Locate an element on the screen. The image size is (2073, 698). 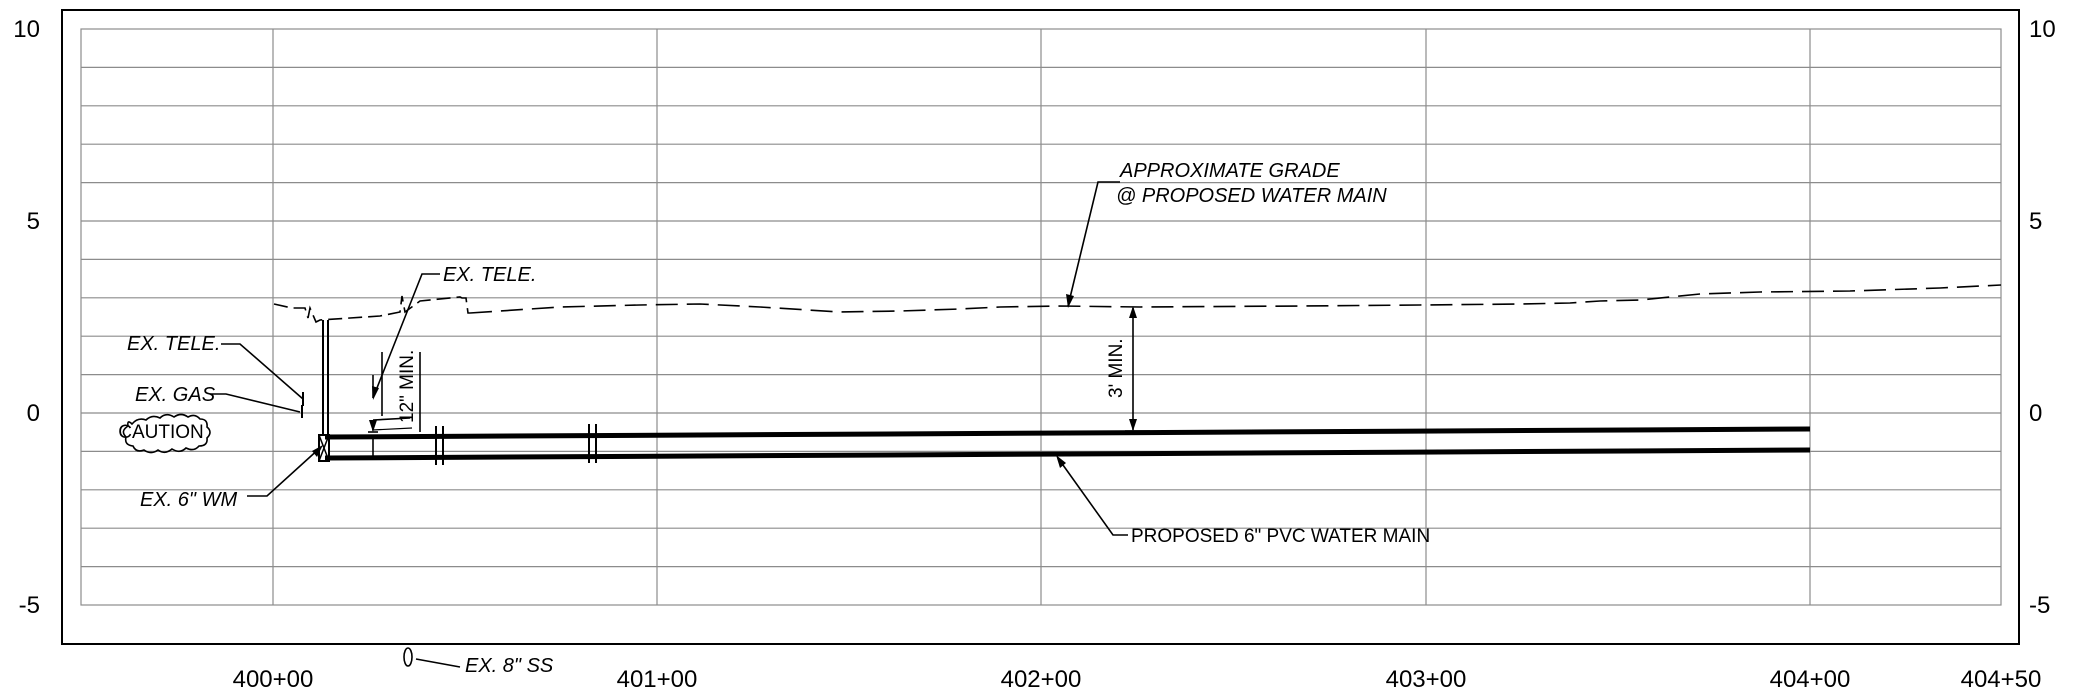
min-12-label: 12" MIN. is located at coordinates (407, 386).